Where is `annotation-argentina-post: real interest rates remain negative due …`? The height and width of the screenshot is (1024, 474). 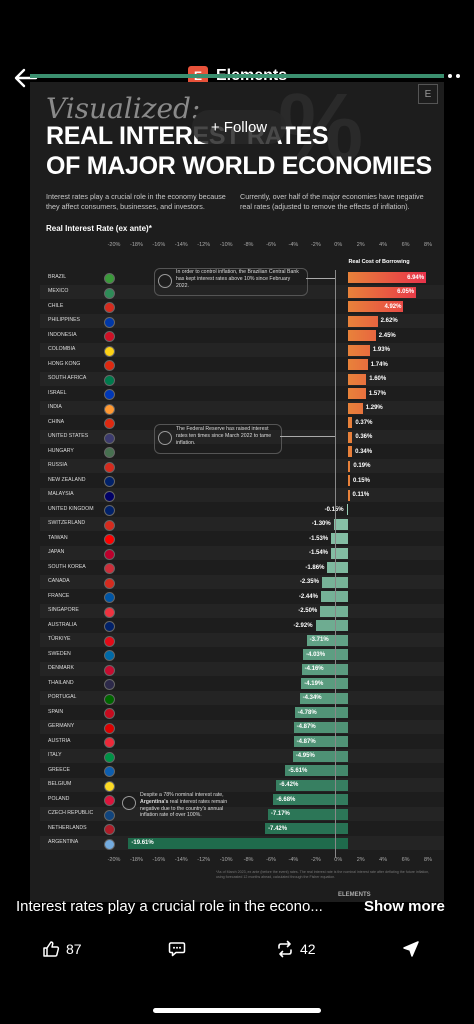
annotation-argentina-post: real interest rates remain negative due … is located at coordinates (184, 808).